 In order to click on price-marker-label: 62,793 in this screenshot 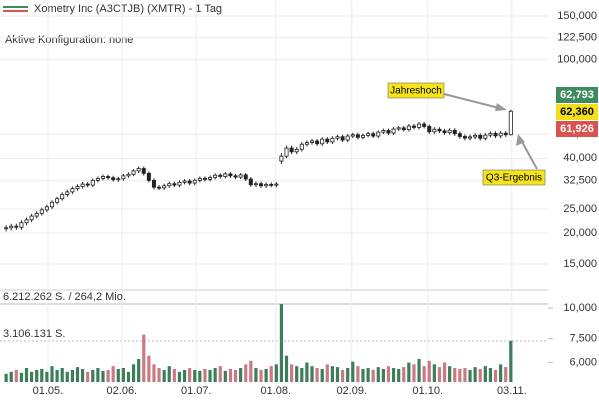, I will do `click(577, 95)`.